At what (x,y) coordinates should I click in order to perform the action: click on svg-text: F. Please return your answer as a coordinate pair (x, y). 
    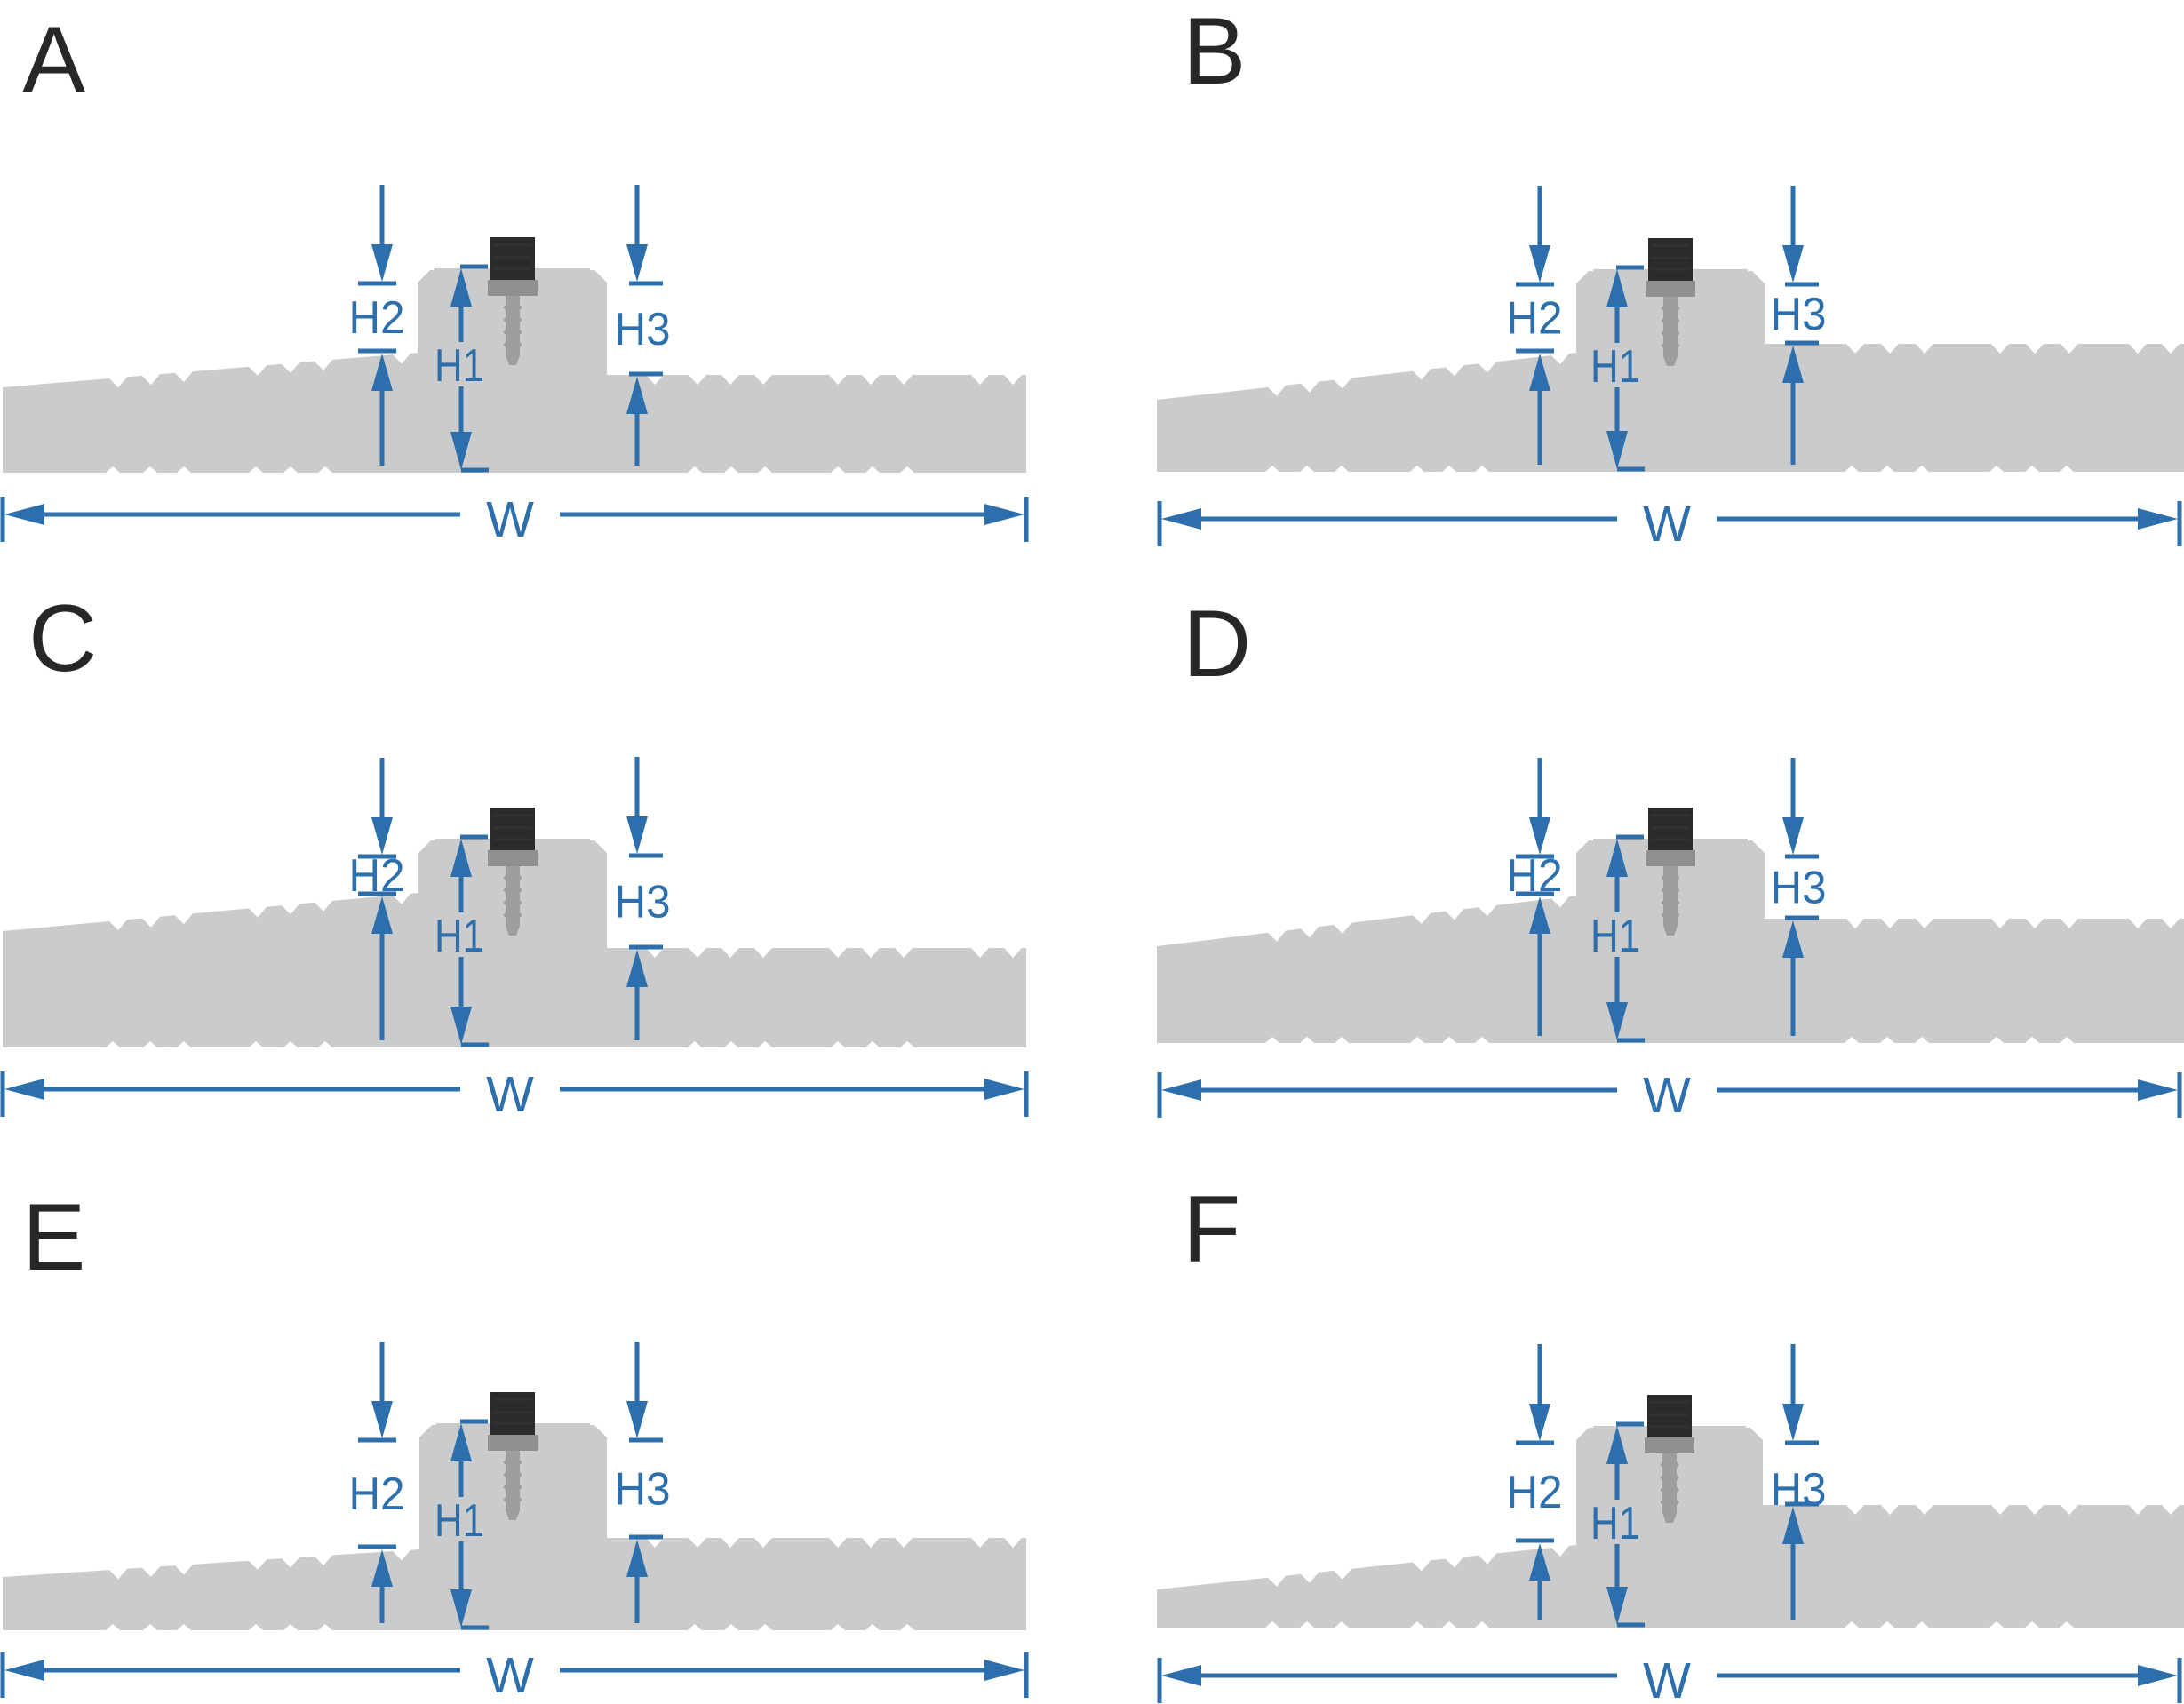
    Looking at the image, I should click on (1211, 1229).